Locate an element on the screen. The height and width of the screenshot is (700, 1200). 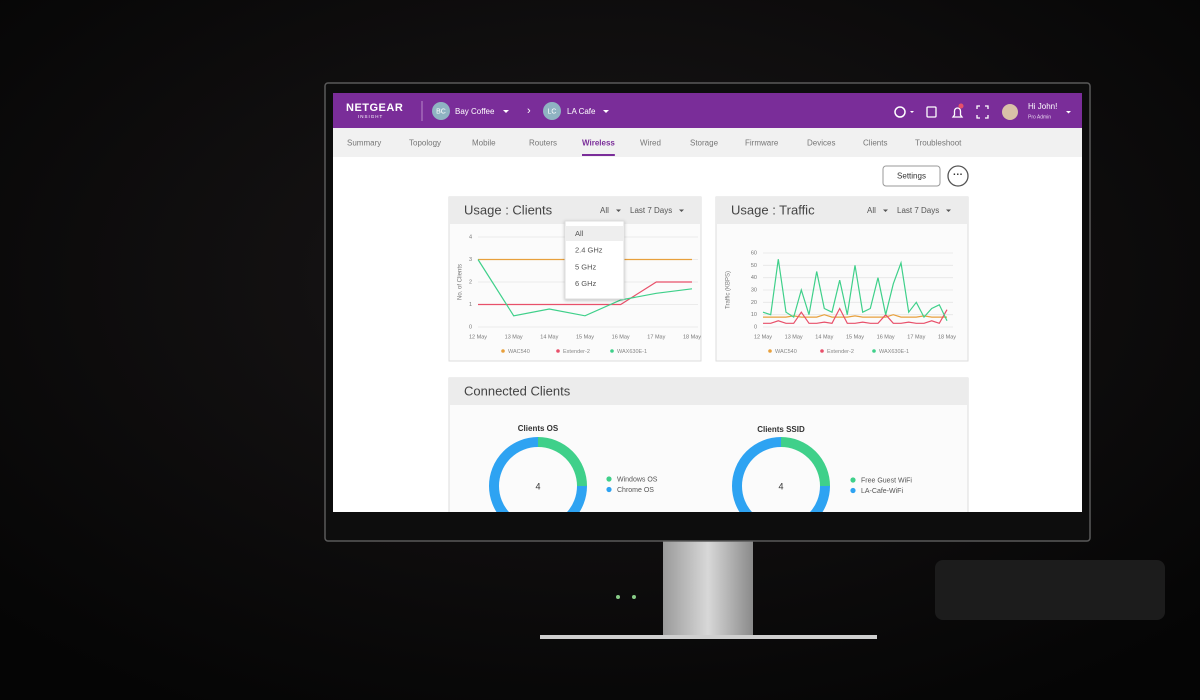
donut-title: Clients OS is located at coordinates (538, 428).